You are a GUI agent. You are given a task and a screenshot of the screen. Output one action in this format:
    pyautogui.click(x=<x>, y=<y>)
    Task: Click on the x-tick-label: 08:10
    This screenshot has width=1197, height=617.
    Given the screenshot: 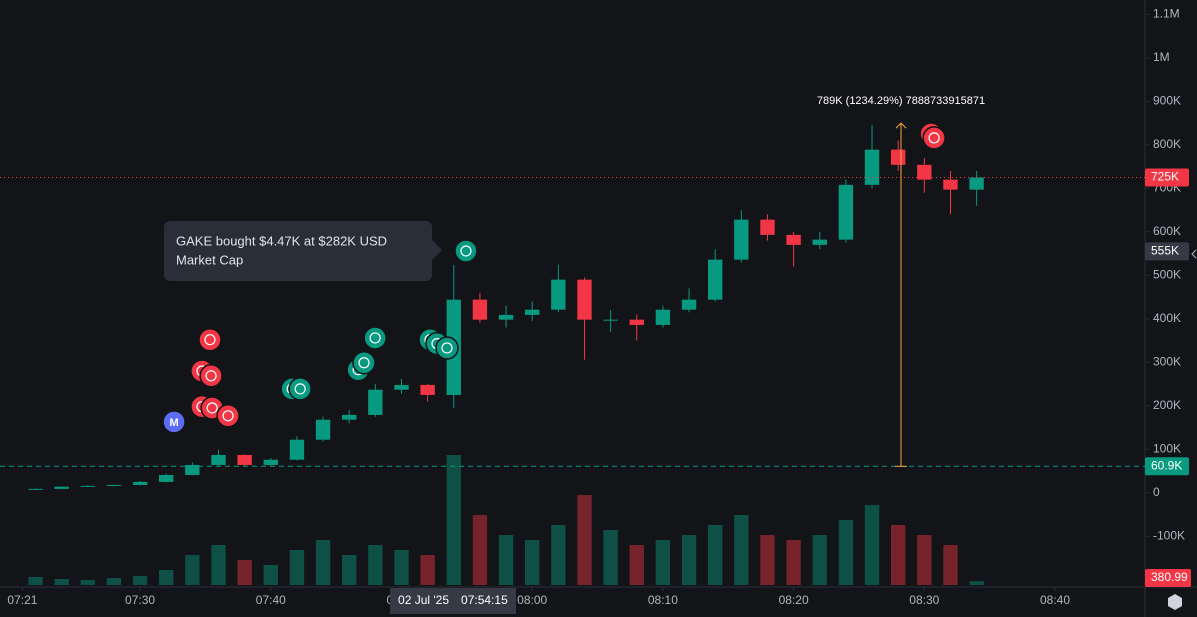 What is the action you would take?
    pyautogui.click(x=663, y=600)
    